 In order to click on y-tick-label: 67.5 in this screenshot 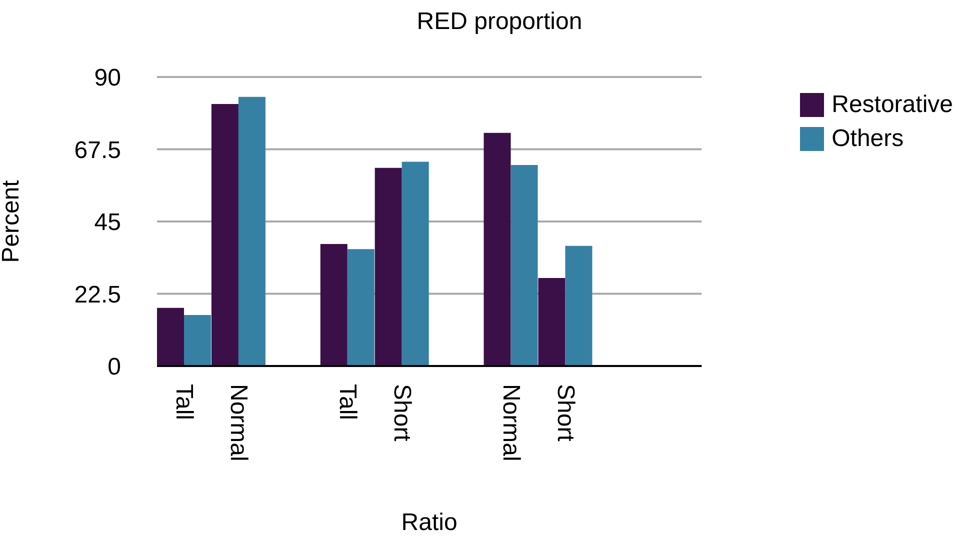, I will do `click(97, 150)`.